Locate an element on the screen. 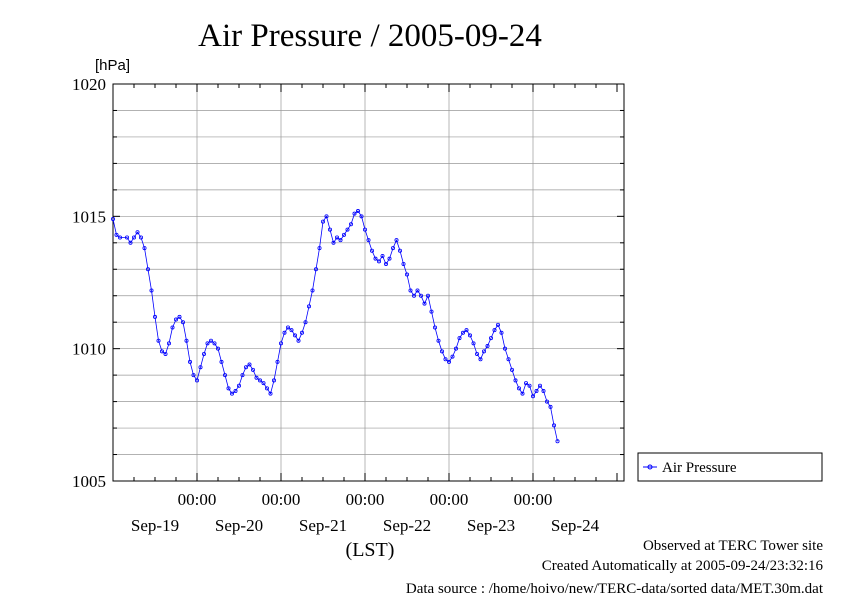 Image resolution: width=842 pixels, height=595 pixels. x-day-label: Sep-23 is located at coordinates (491, 525).